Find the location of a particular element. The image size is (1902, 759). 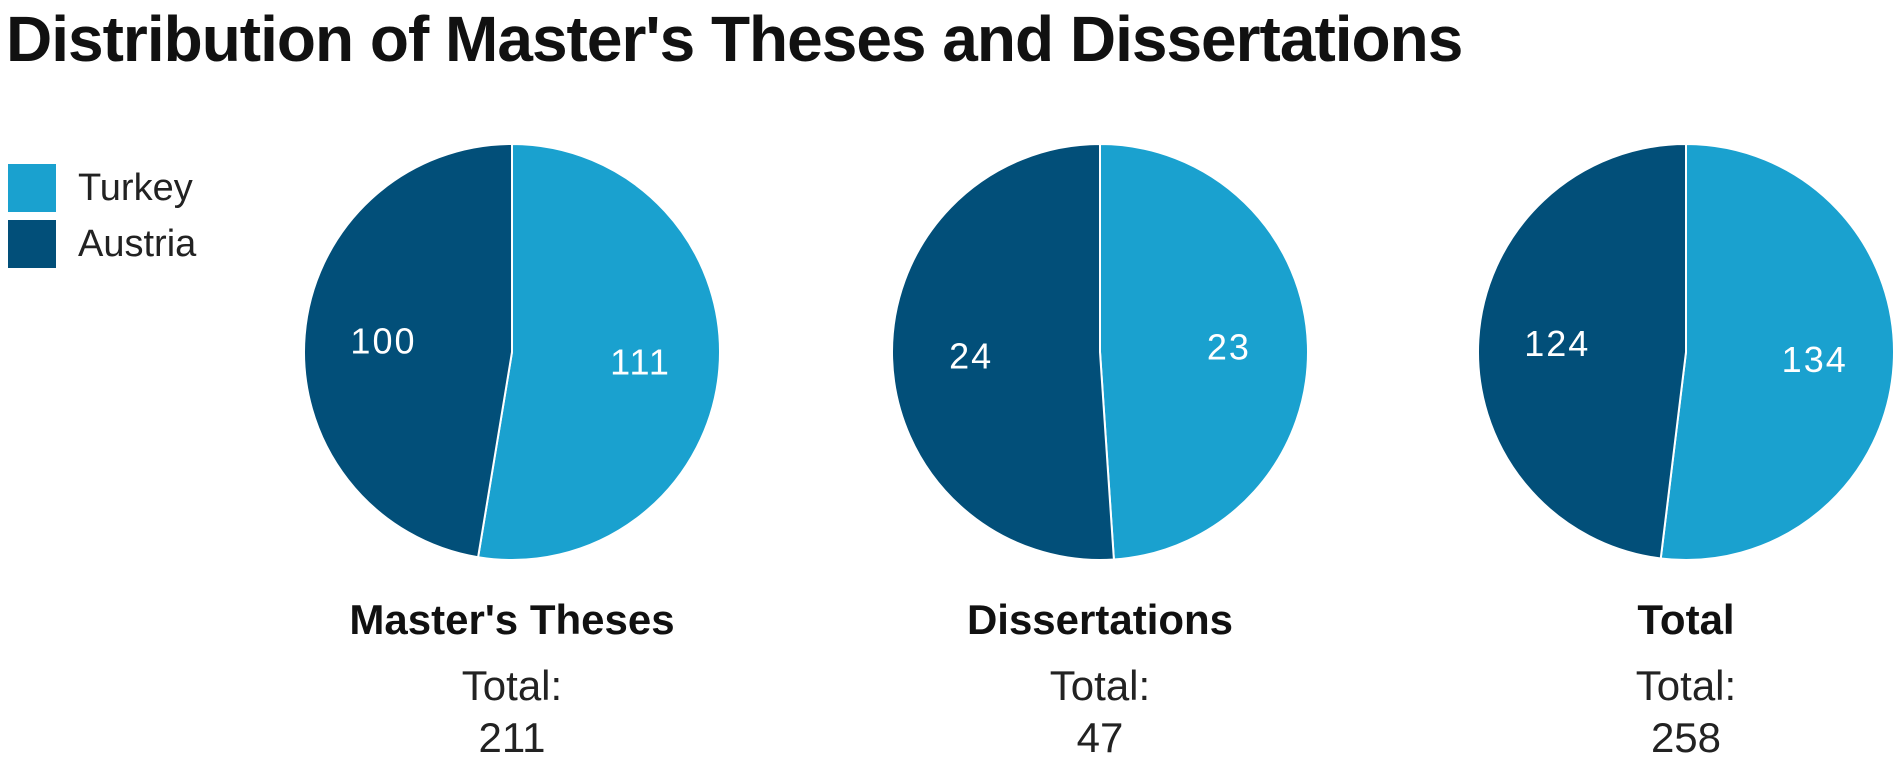

legend-label-turkey: Turkey is located at coordinates (135, 187).